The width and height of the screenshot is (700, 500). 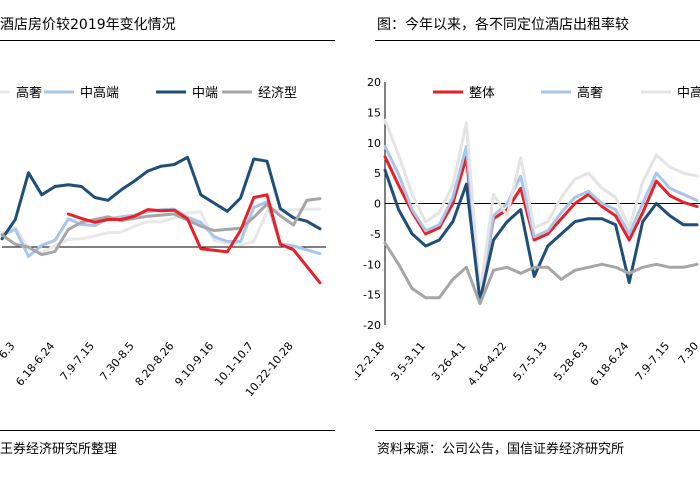 What do you see at coordinates (78, 362) in the screenshot?
I see `left-x-tick-label: 7.9-7.15` at bounding box center [78, 362].